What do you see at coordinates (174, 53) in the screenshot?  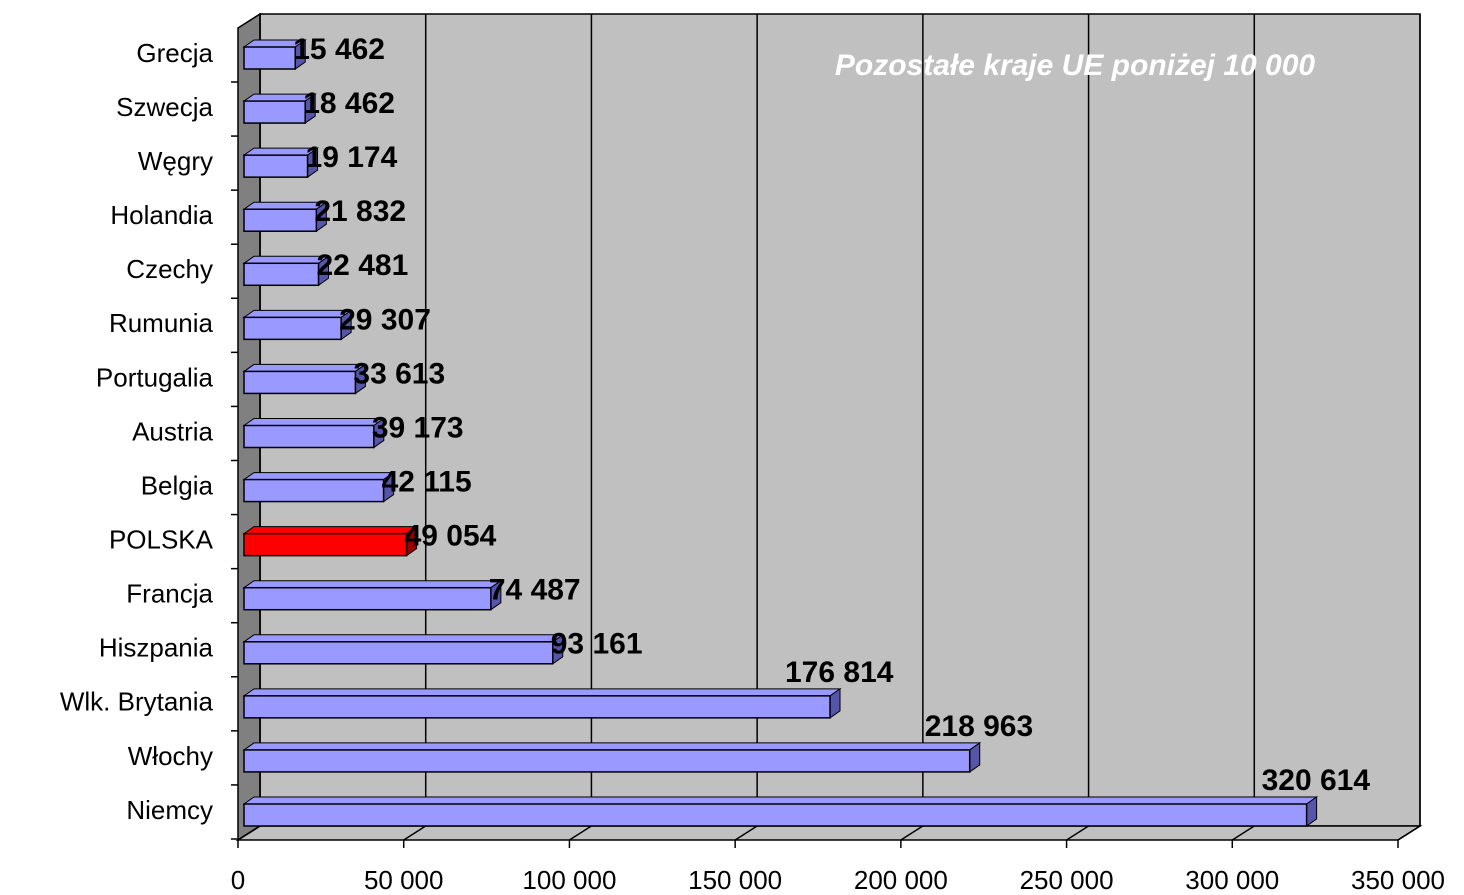 I see `y-tick-label: Grecja` at bounding box center [174, 53].